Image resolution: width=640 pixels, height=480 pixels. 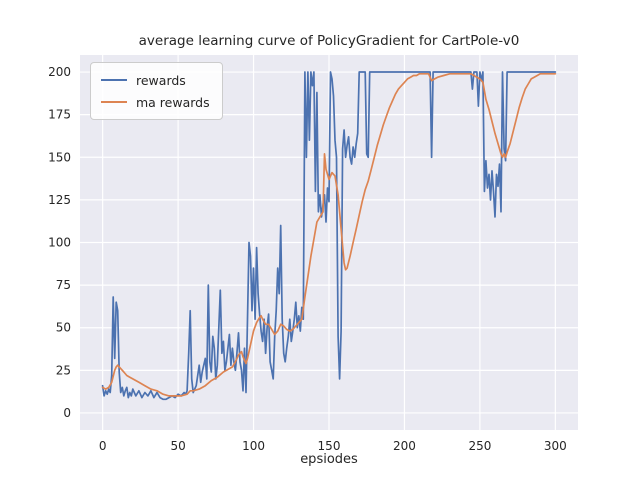 I want to click on svg-text: 250, so click(x=479, y=446).